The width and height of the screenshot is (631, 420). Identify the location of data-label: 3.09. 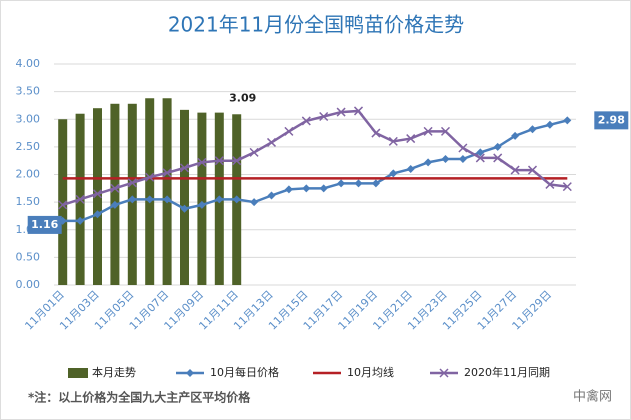
(242, 97).